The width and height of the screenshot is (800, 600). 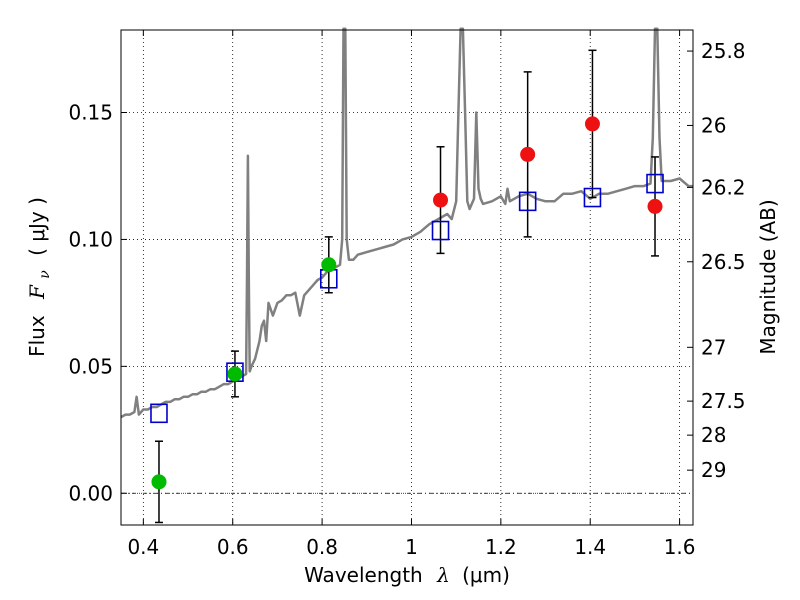 What do you see at coordinates (501, 547) in the screenshot?
I see `x-tick-label: 1.2` at bounding box center [501, 547].